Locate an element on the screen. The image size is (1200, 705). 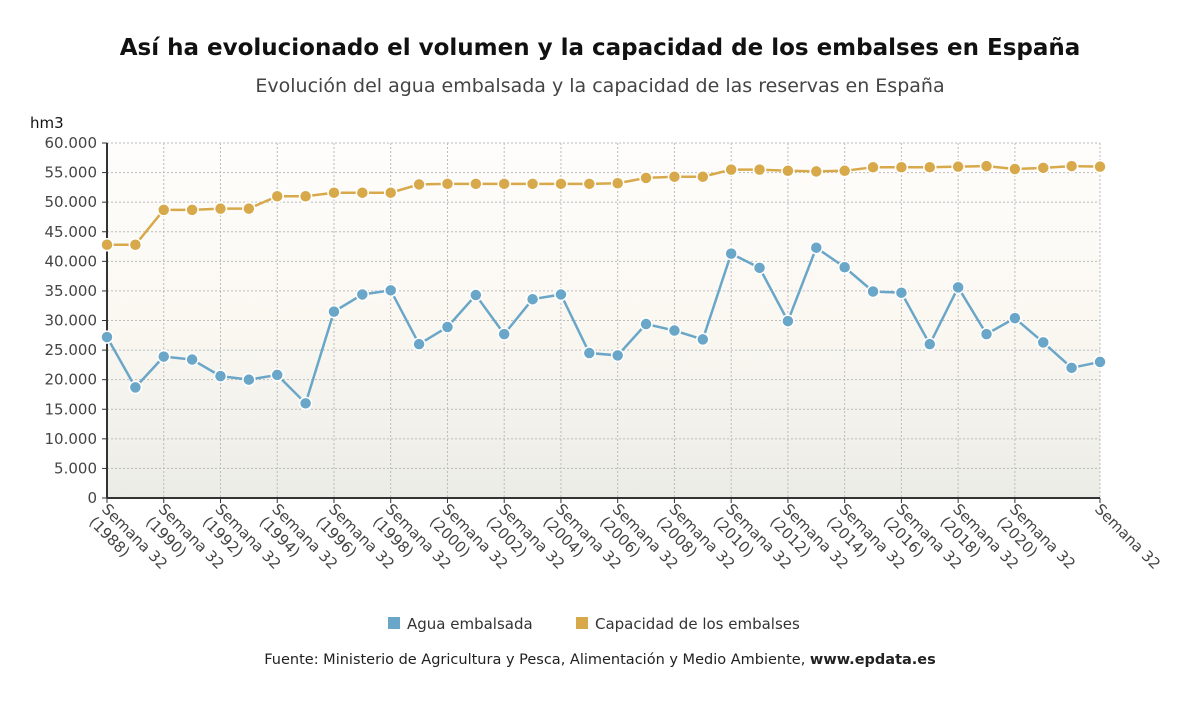
y-tick-label: 35.000 is located at coordinates (71, 291).